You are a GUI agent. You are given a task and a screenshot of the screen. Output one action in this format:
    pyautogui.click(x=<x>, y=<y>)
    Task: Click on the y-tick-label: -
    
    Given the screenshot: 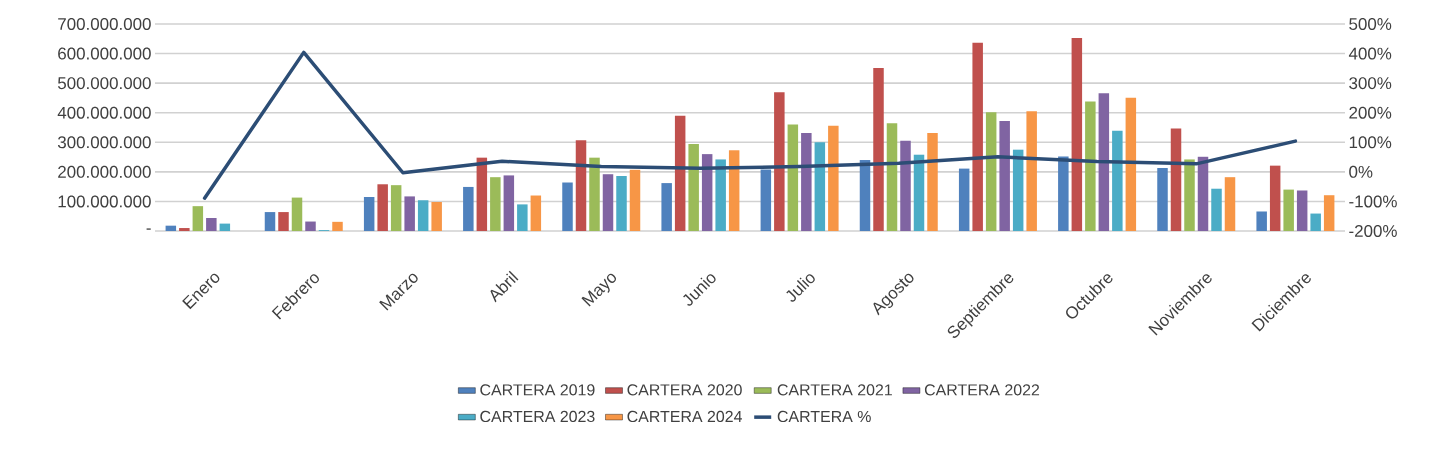 What is the action you would take?
    pyautogui.click(x=148, y=229)
    